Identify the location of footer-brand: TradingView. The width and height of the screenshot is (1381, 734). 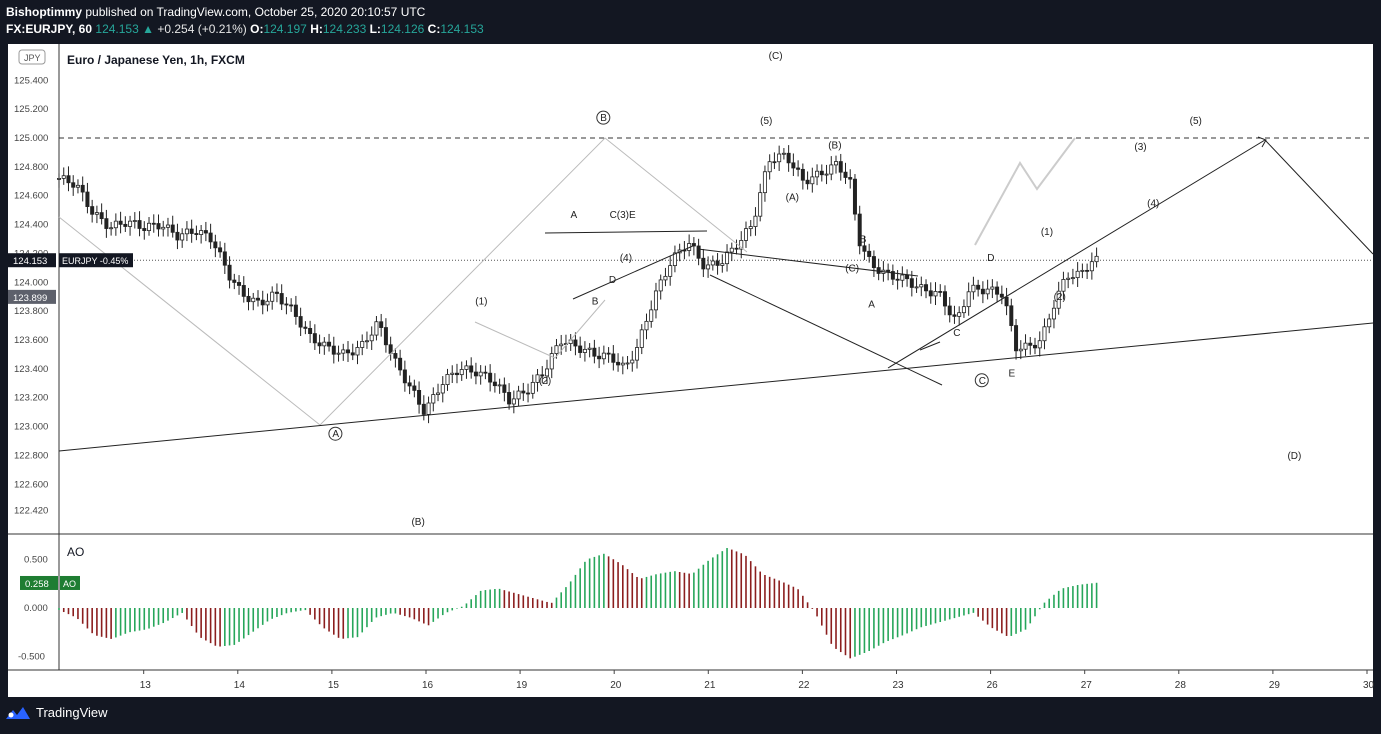
(57, 712).